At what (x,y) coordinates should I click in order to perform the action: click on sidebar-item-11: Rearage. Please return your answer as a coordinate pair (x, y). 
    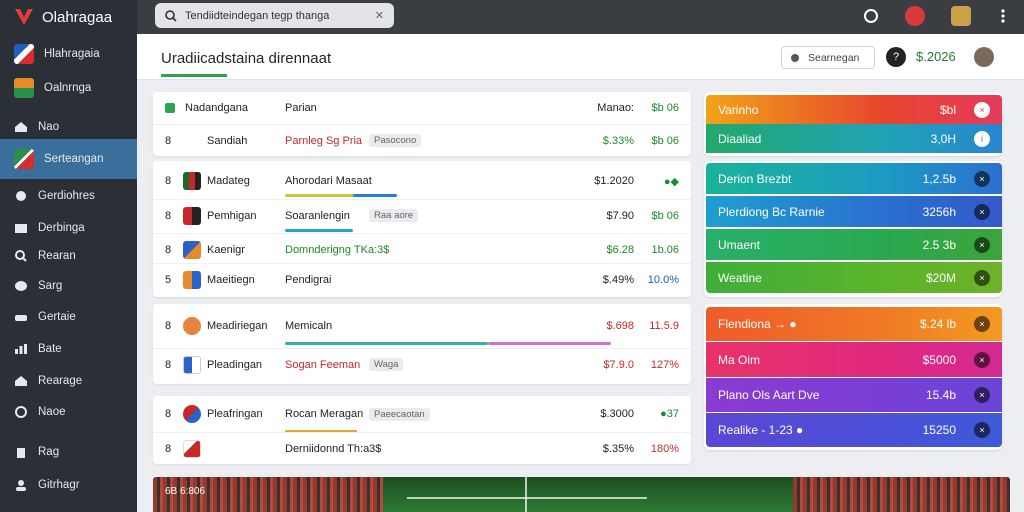
    Looking at the image, I should click on (68, 381).